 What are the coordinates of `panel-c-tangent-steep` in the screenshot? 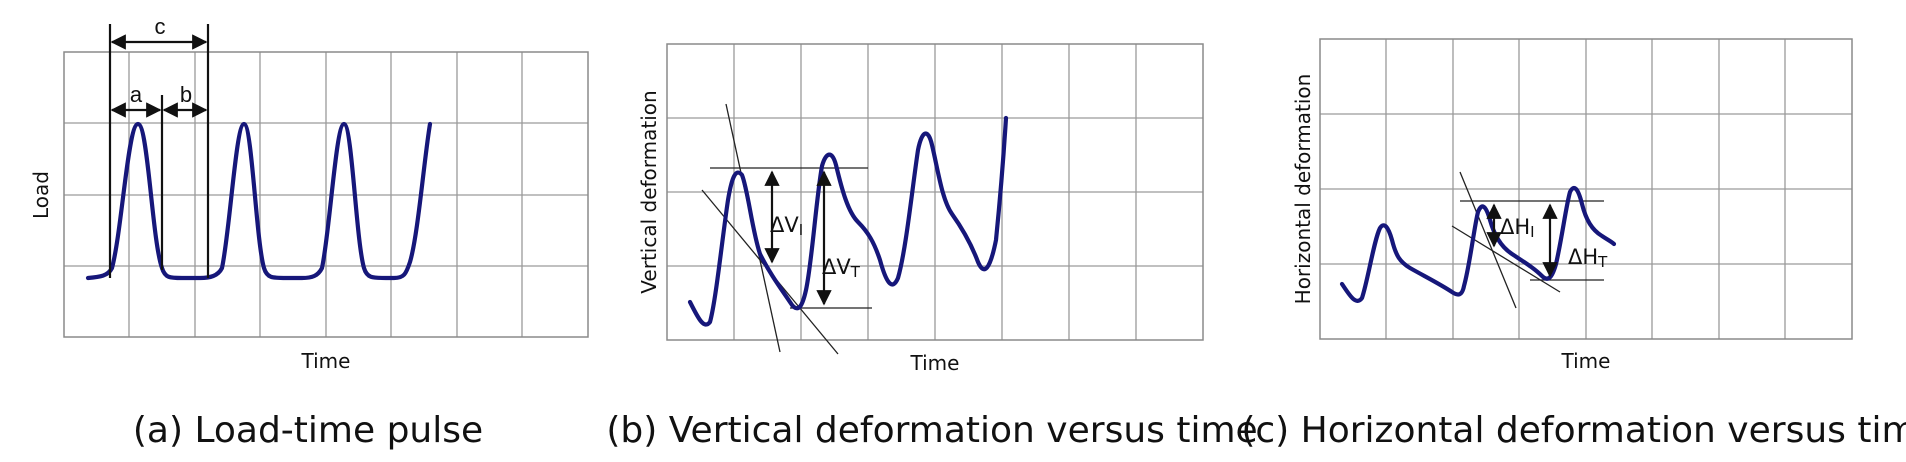 It's located at (1488, 240).